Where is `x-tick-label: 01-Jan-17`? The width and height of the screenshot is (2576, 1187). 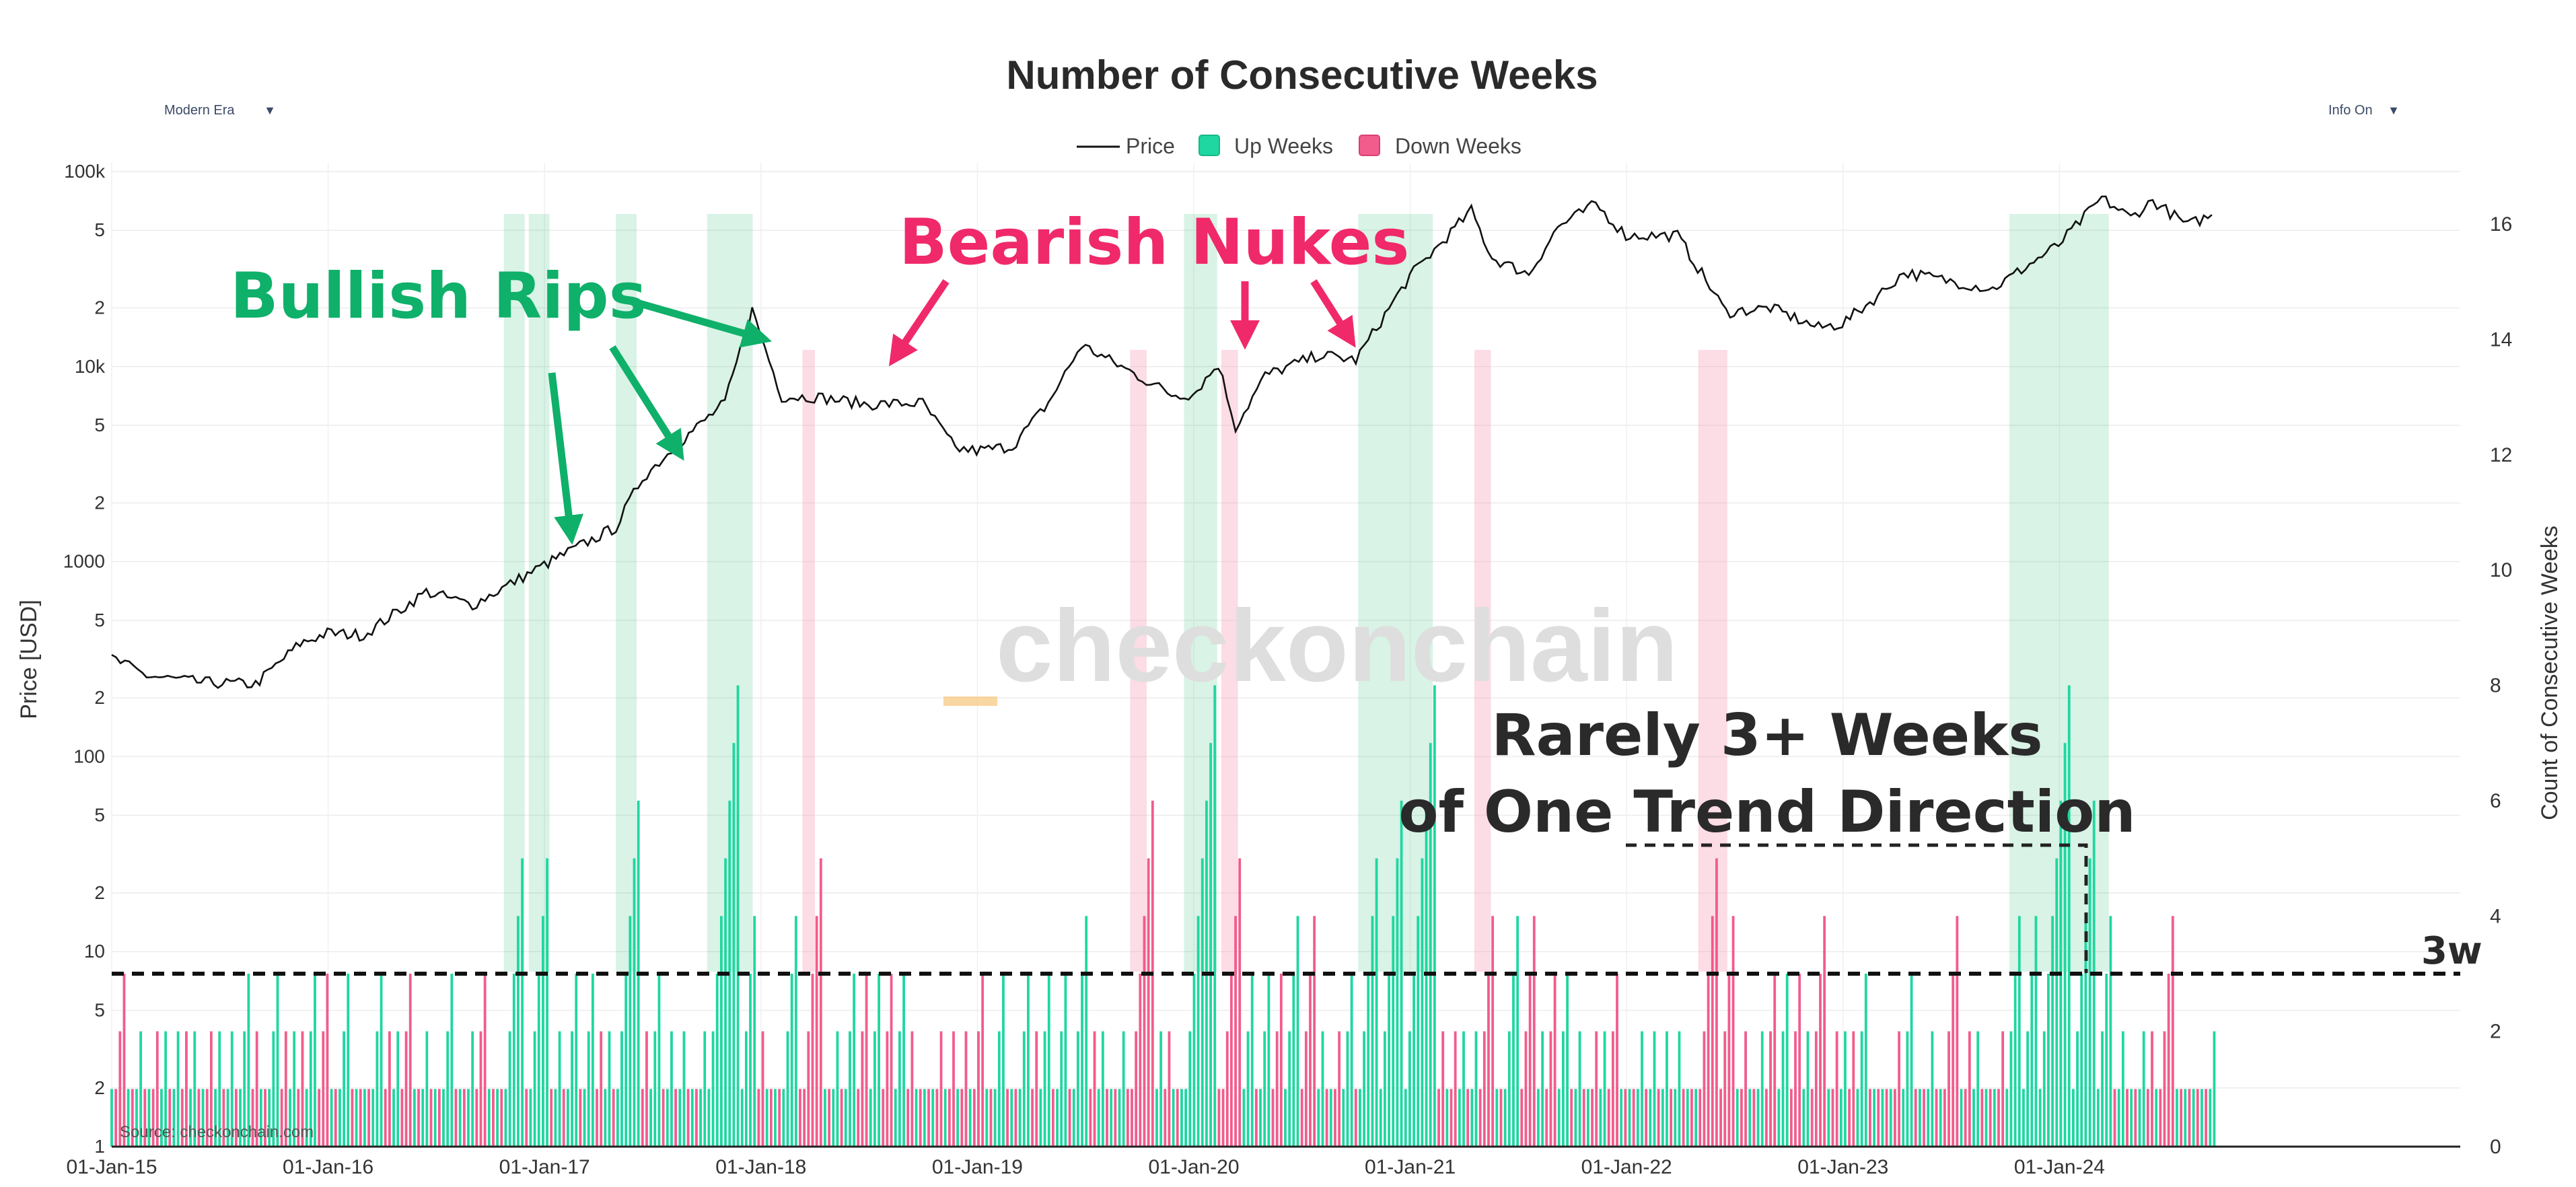 x-tick-label: 01-Jan-17 is located at coordinates (544, 1167).